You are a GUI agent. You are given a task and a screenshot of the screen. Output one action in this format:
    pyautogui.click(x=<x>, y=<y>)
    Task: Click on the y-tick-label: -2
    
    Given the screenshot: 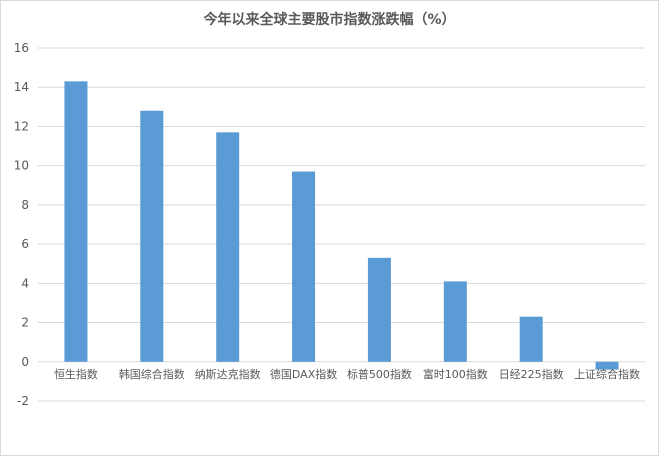 What is the action you would take?
    pyautogui.click(x=23, y=401)
    